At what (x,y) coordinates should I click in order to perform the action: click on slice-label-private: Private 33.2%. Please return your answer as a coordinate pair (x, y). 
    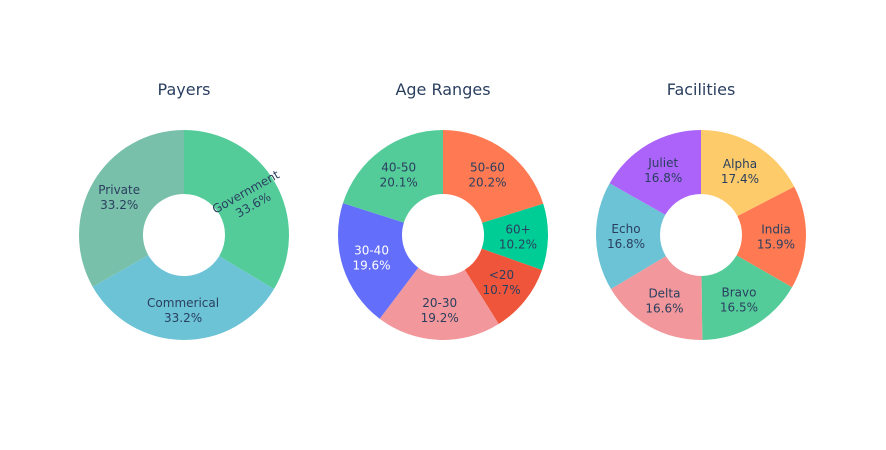
    Looking at the image, I should click on (119, 197).